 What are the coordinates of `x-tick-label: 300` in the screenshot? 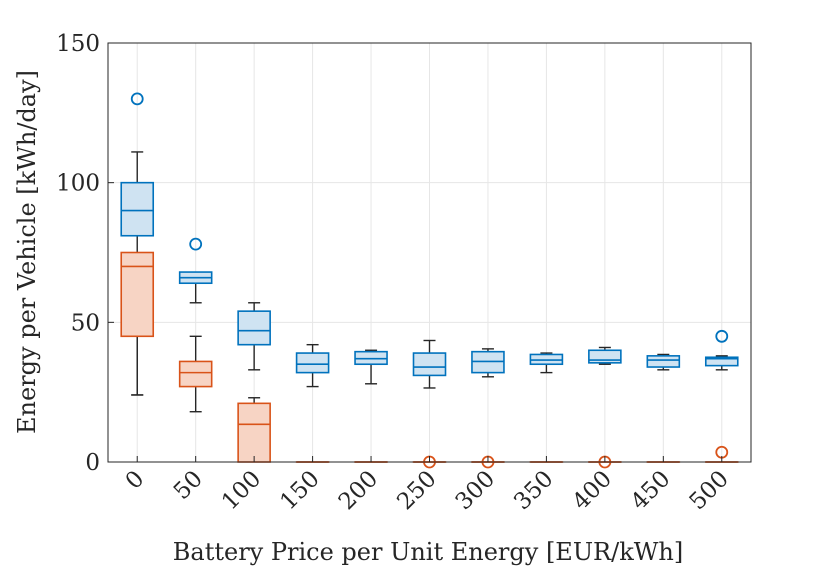 It's located at (475, 490).